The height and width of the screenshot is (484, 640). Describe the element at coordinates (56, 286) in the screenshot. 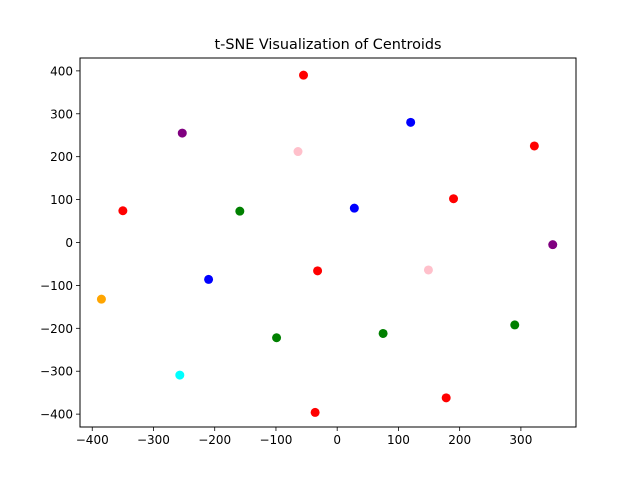

I see `y-tick-label: −100` at that location.